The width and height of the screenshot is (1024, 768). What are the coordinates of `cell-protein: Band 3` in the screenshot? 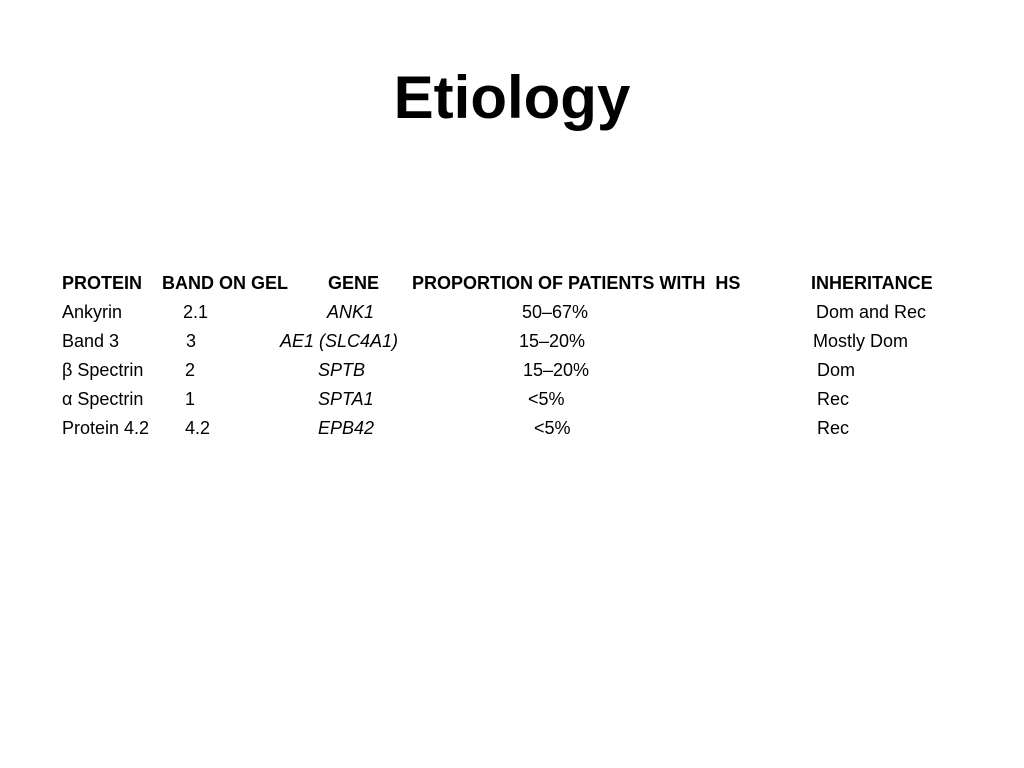 It's located at (91, 341).